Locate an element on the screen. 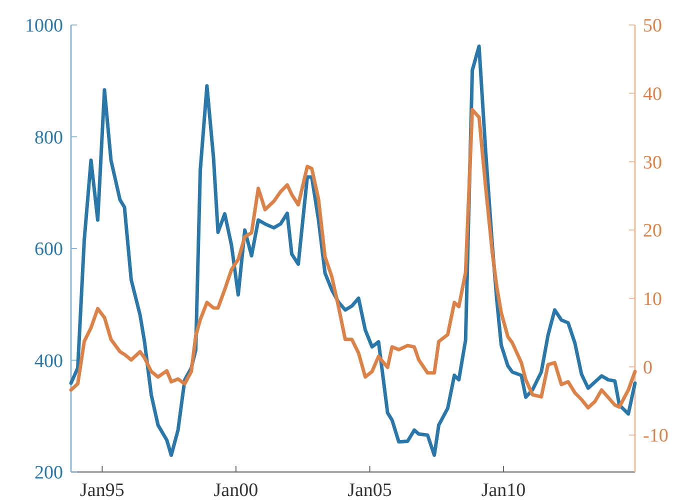 The width and height of the screenshot is (678, 503). y-tick-label: 1000 is located at coordinates (44, 26).